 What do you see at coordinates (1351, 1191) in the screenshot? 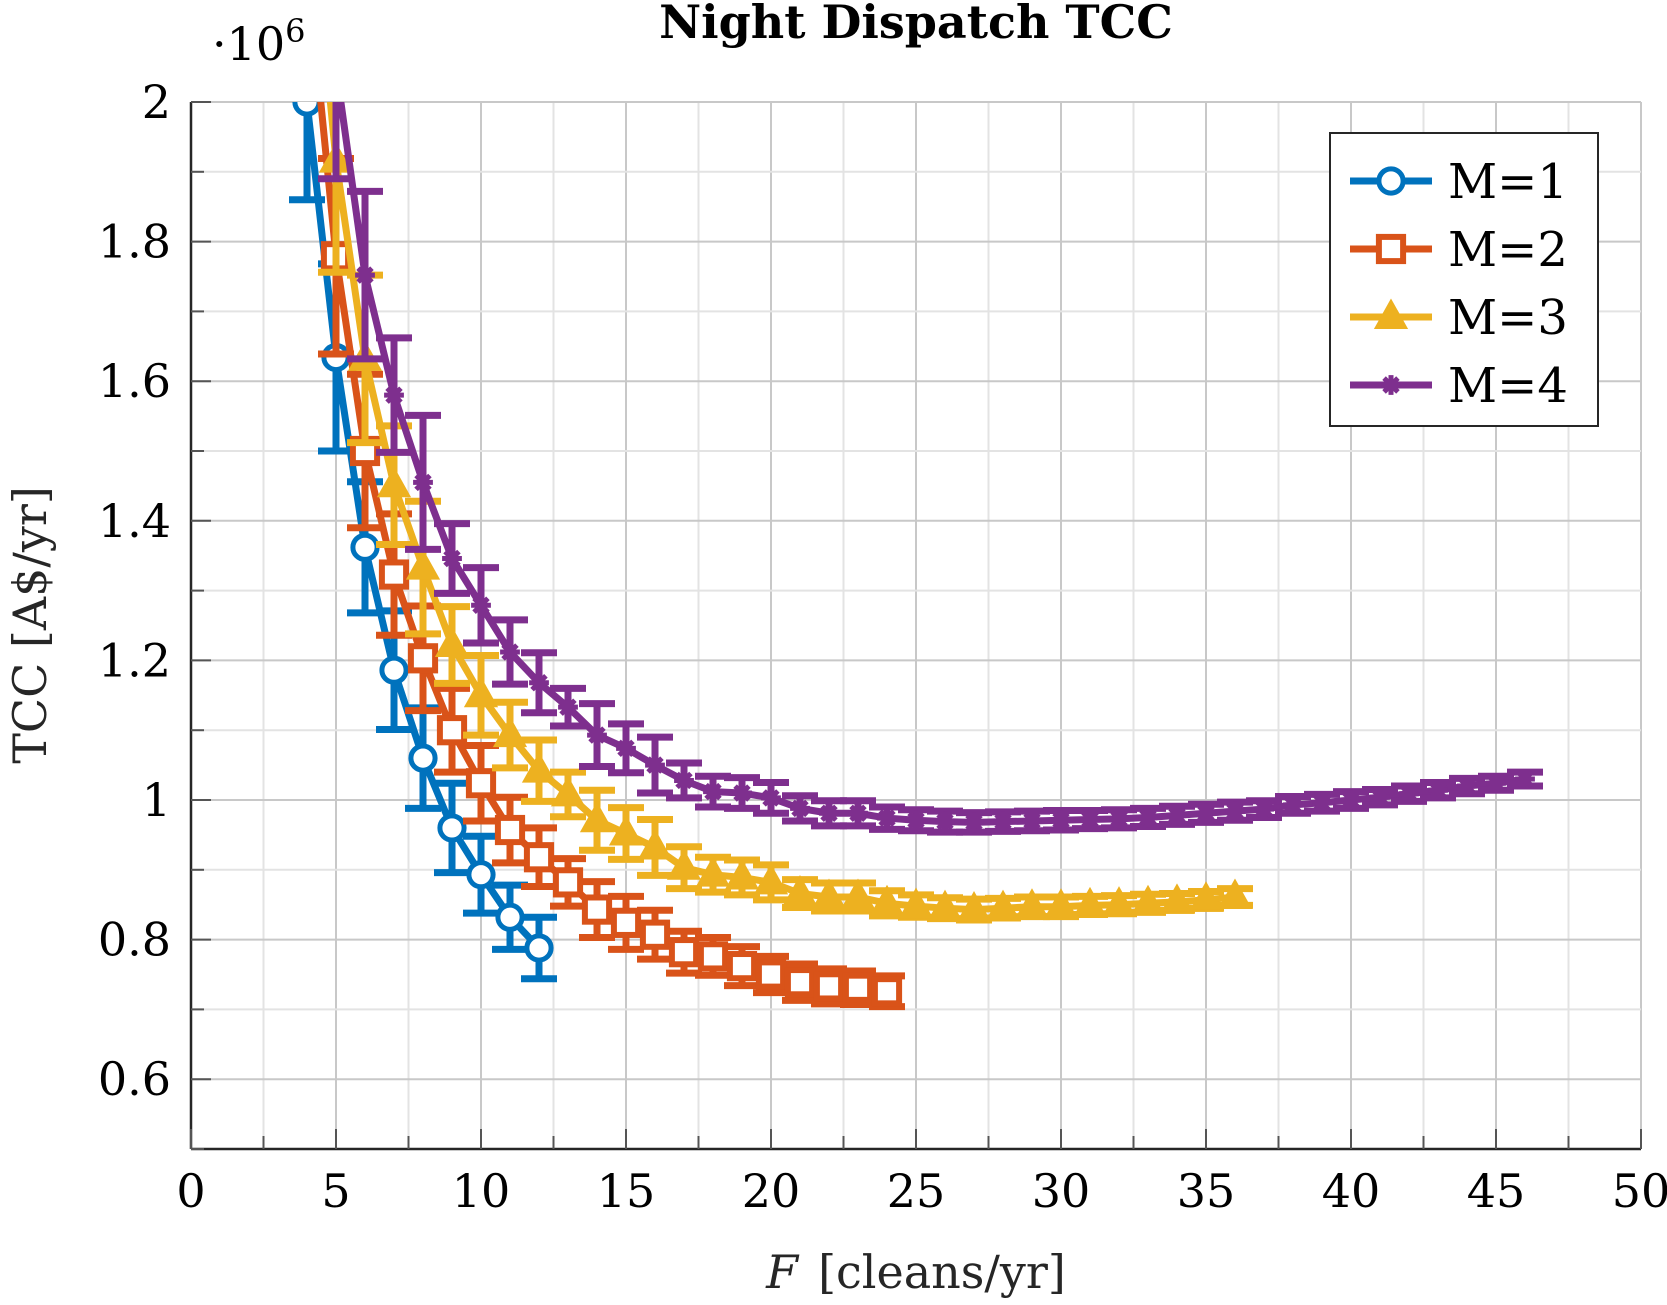
I see `x-tick-label: 40` at bounding box center [1351, 1191].